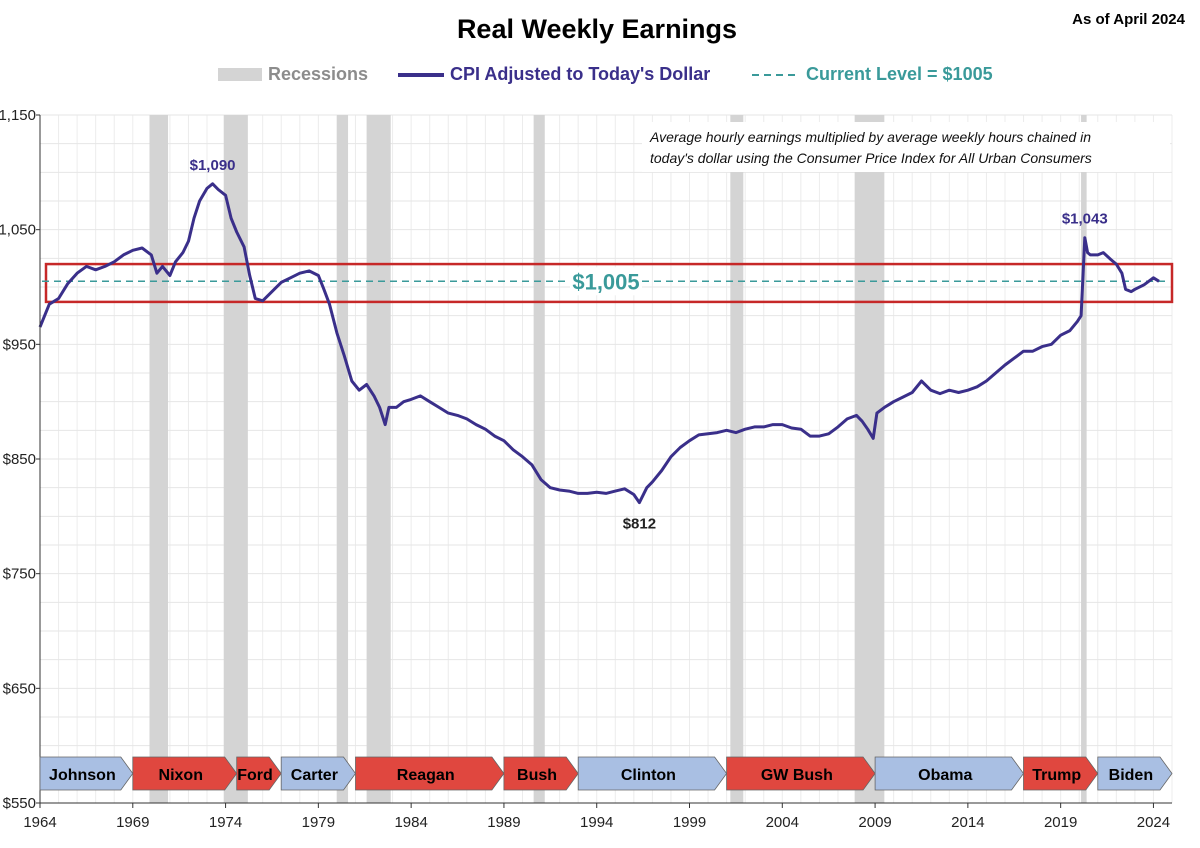 This screenshot has height=848, width=1200. Describe the element at coordinates (596, 822) in the screenshot. I see `x-tick-label: 1994` at that location.